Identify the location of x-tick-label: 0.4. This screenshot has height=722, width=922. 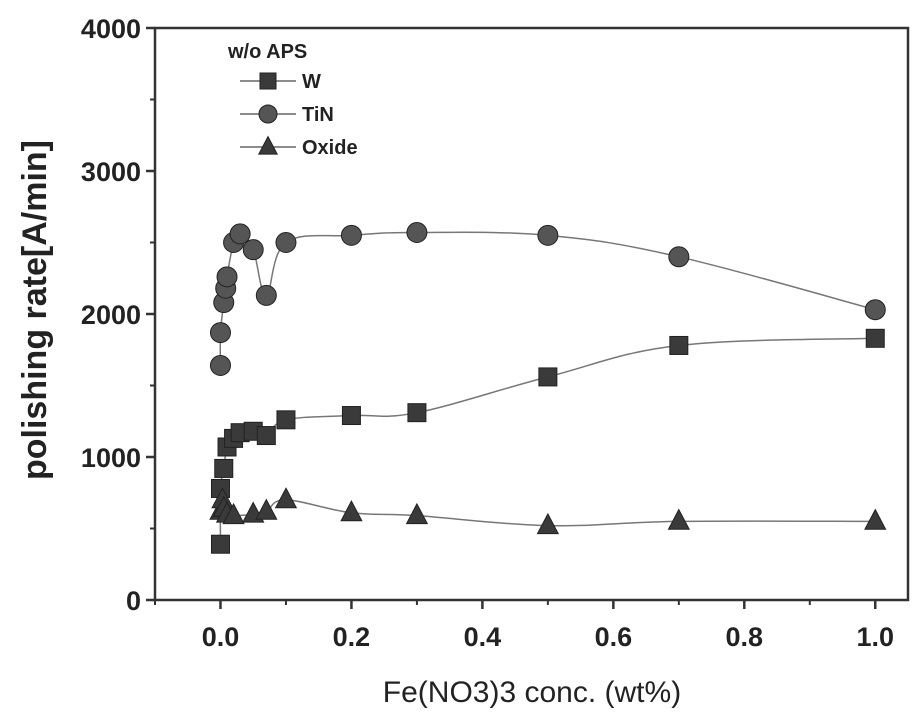
(483, 637).